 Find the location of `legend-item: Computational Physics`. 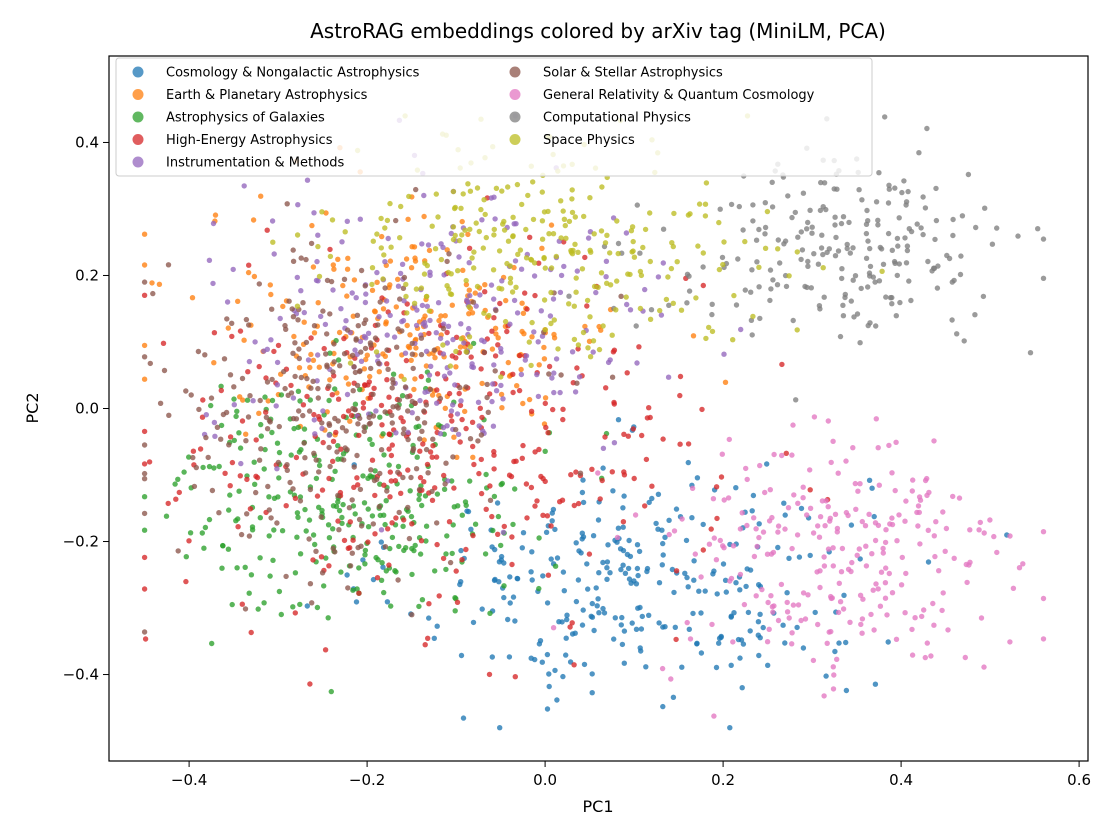

legend-item: Computational Physics is located at coordinates (600, 118).